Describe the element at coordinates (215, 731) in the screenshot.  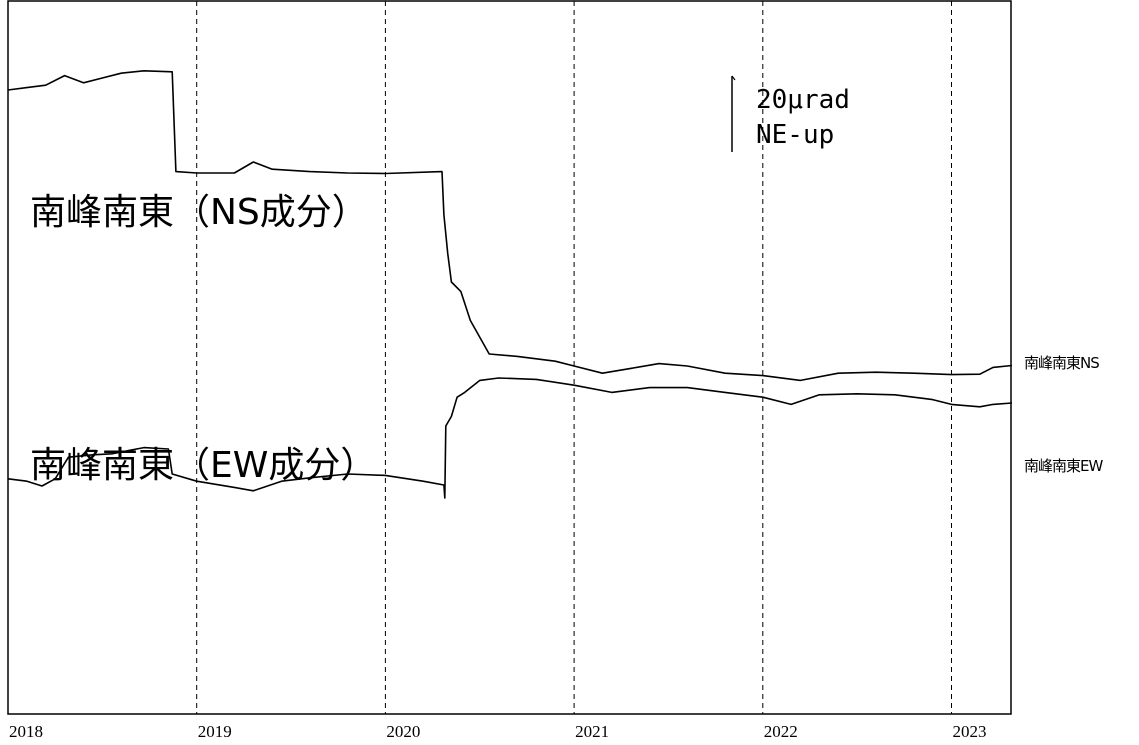
I see `x-tick-2019: 2019` at that location.